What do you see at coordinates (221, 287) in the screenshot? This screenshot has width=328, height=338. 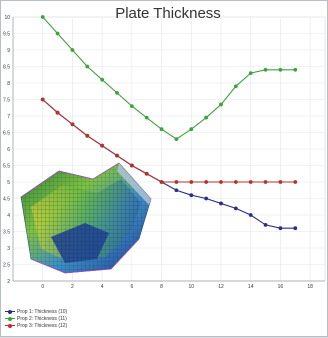 I see `x-tick-label: 12` at bounding box center [221, 287].